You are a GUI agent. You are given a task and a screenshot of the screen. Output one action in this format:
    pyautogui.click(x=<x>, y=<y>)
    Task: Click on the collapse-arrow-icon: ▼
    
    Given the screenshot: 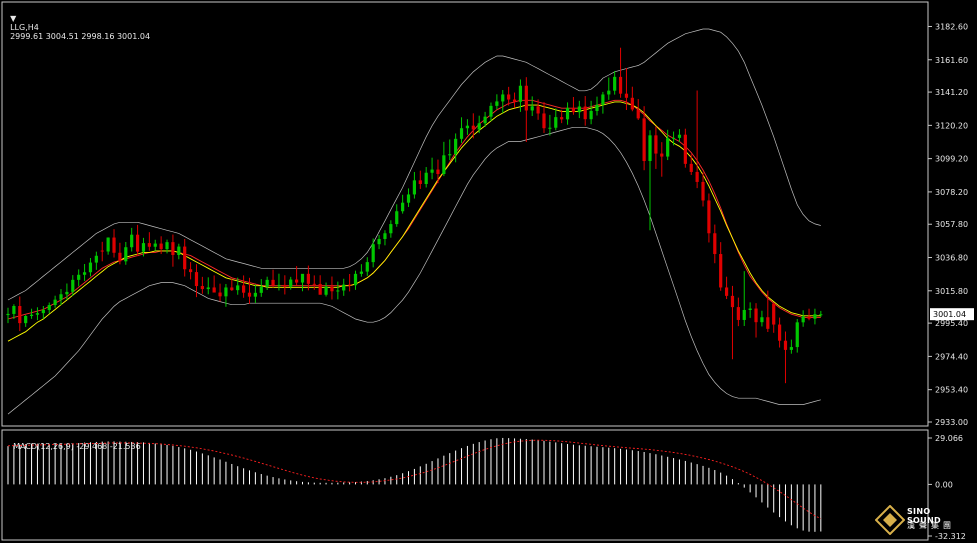 What is the action you would take?
    pyautogui.click(x=13, y=18)
    